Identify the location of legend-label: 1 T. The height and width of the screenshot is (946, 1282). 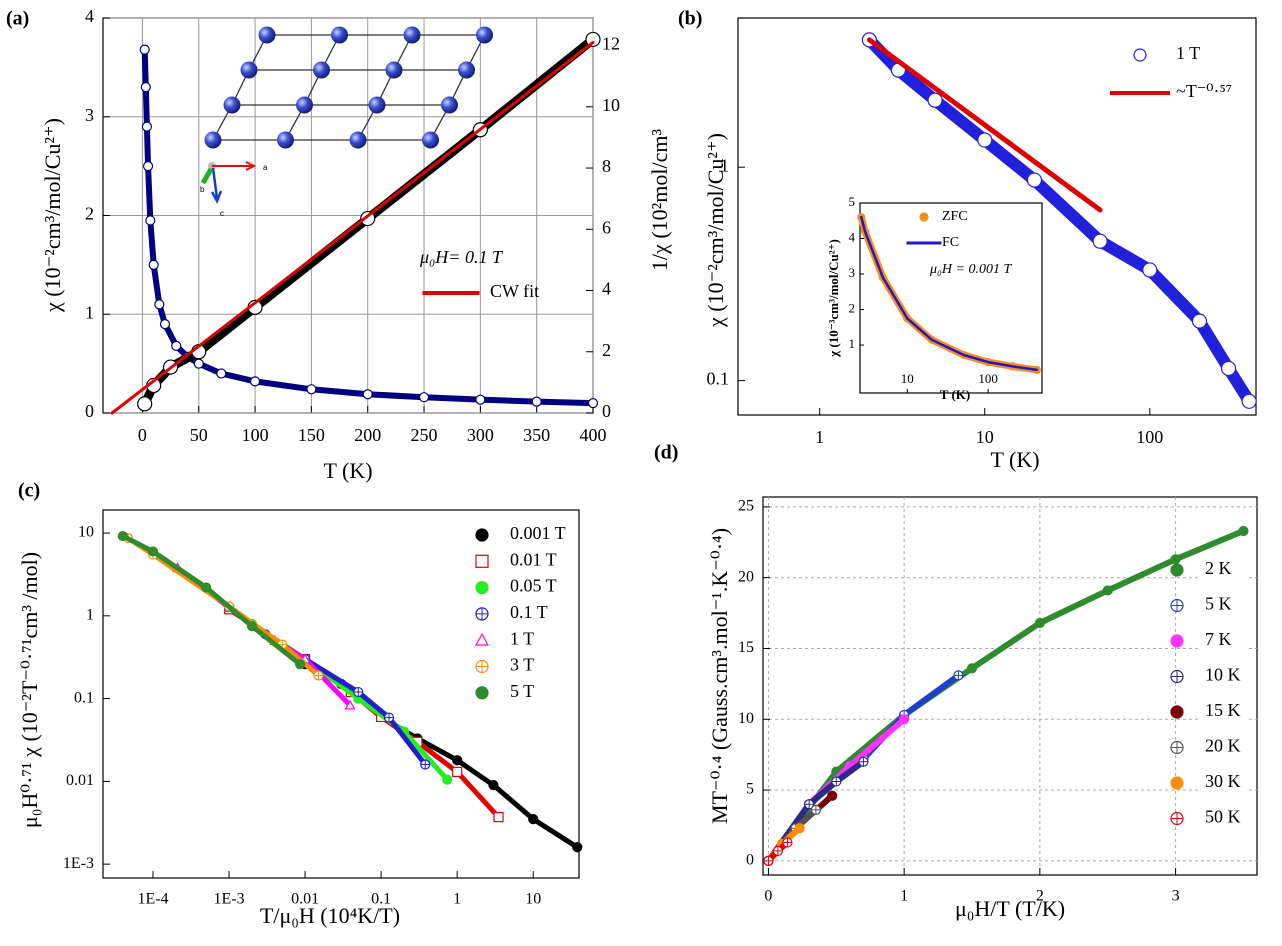
(522, 638).